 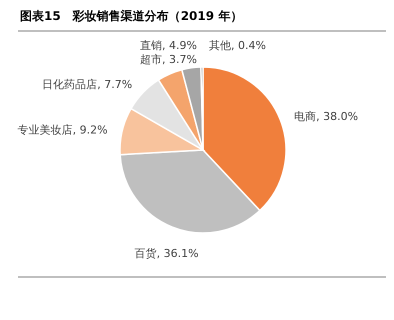 What do you see at coordinates (63, 129) in the screenshot?
I see `slice-label: 专业美妆店, 9.2%` at bounding box center [63, 129].